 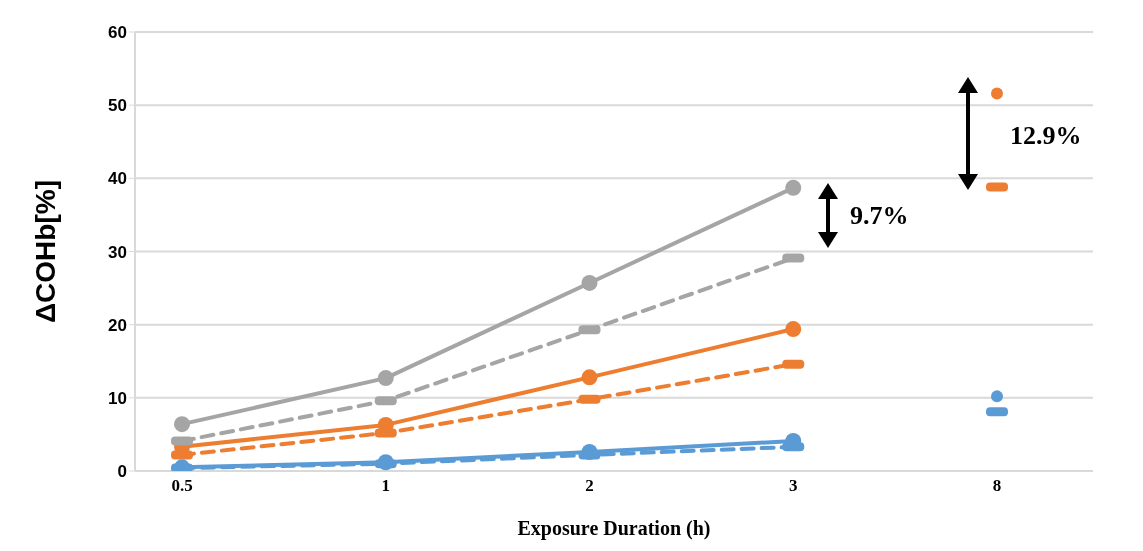 I want to click on x-tick-label: 1, so click(x=385, y=486).